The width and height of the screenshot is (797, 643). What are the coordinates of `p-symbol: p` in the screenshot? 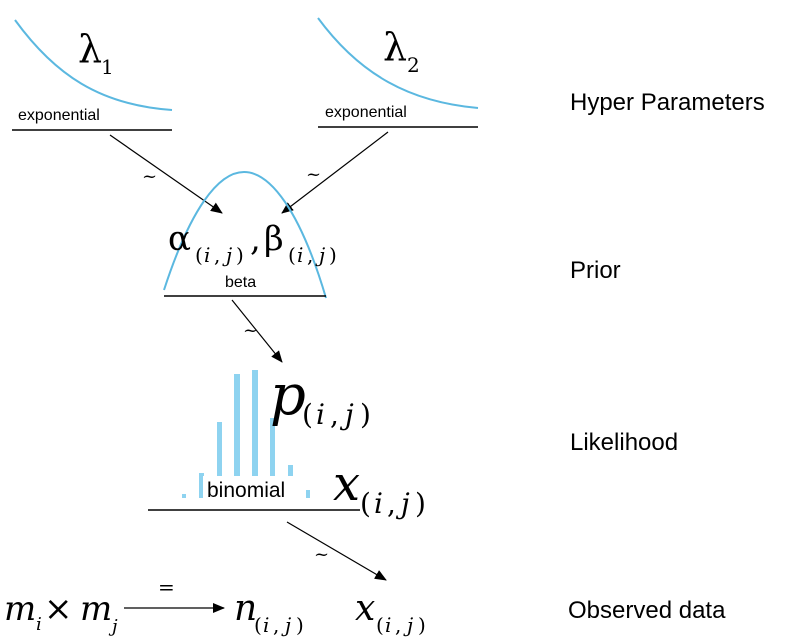 It's located at (288, 395).